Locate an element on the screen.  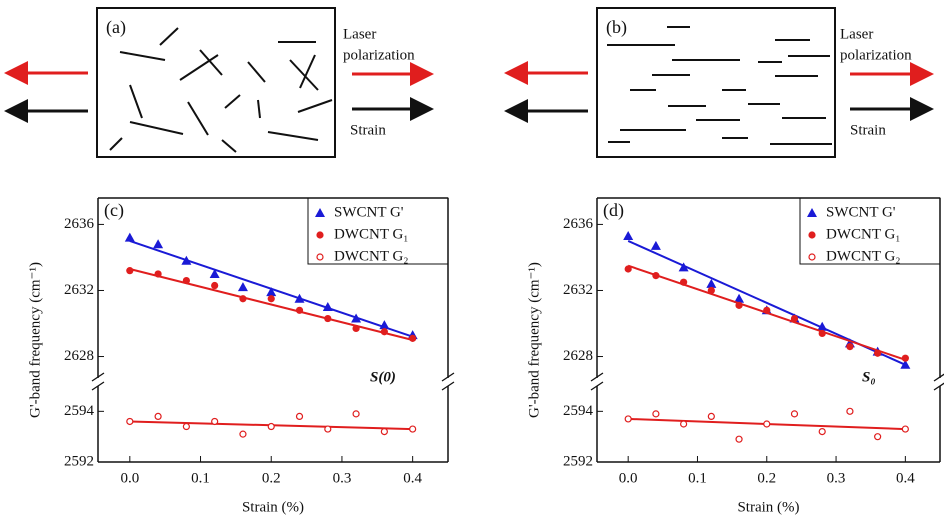
y-tick-label: 2594 is located at coordinates (79, 411).